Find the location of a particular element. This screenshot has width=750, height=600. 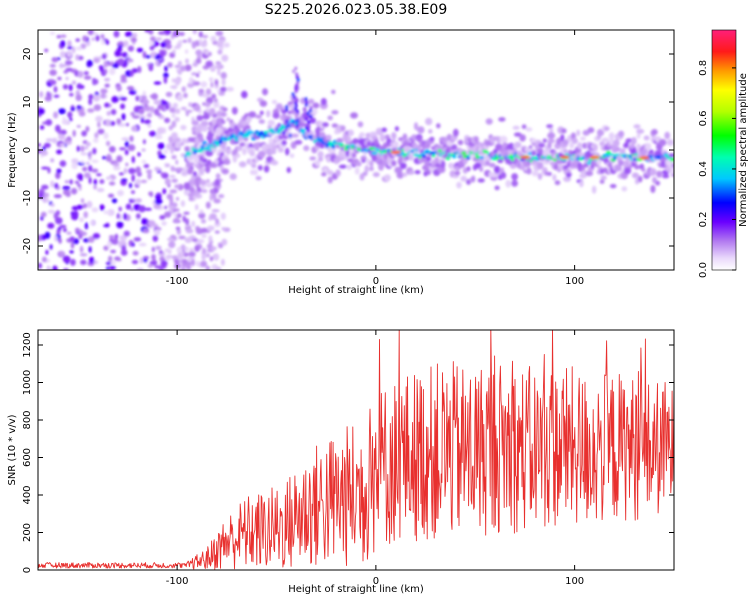

spectrogram-xtick-label: -100 is located at coordinates (177, 281).